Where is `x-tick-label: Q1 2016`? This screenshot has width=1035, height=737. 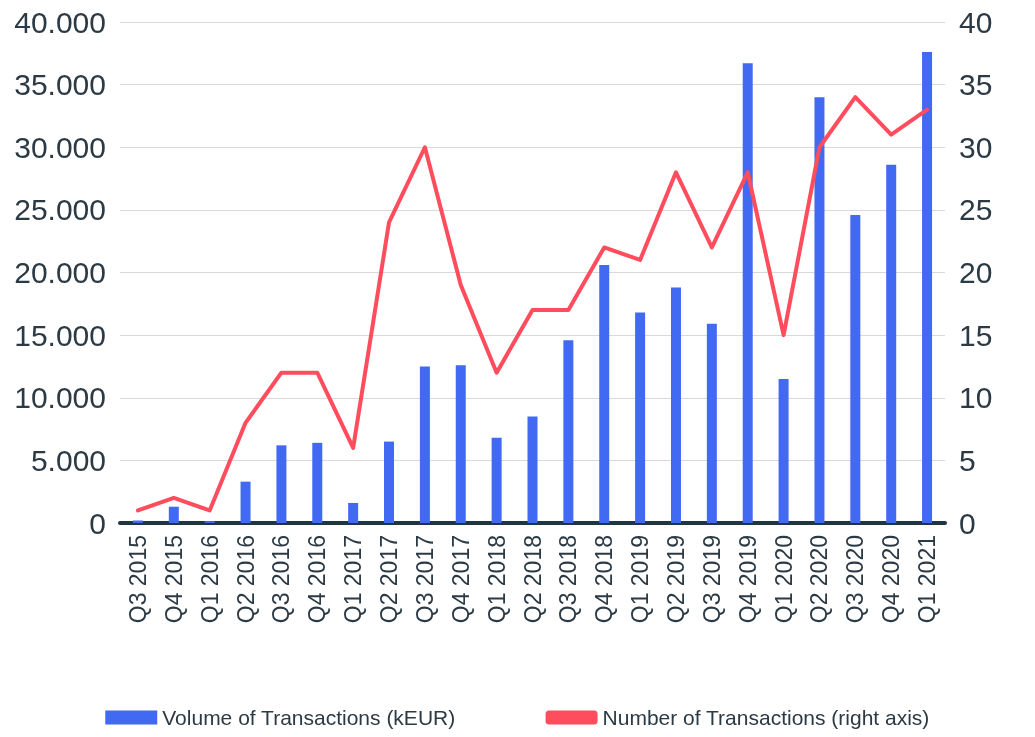
x-tick-label: Q1 2016 is located at coordinates (209, 579).